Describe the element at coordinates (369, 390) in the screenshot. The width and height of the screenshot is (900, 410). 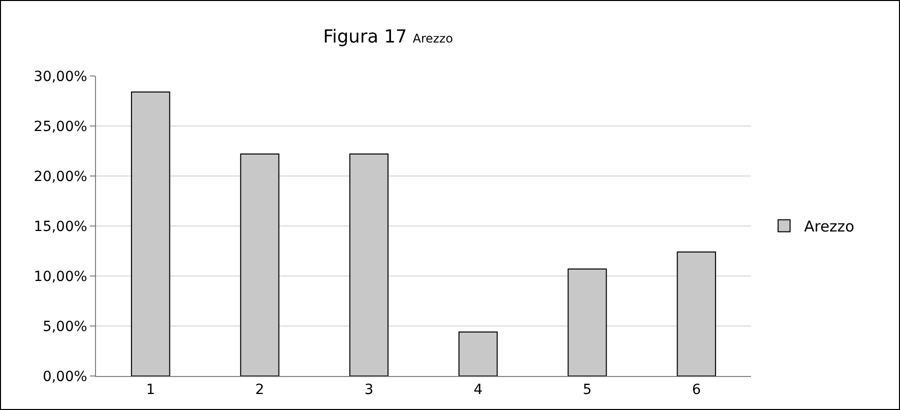
I see `x-tick-label: 3` at that location.